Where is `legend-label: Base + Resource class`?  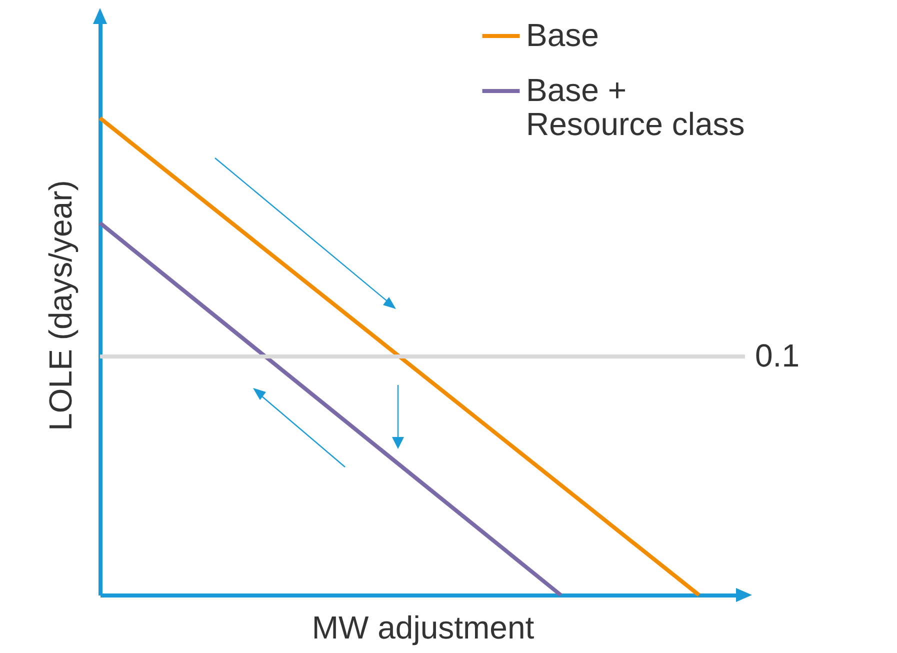
legend-label: Base + Resource class is located at coordinates (635, 107).